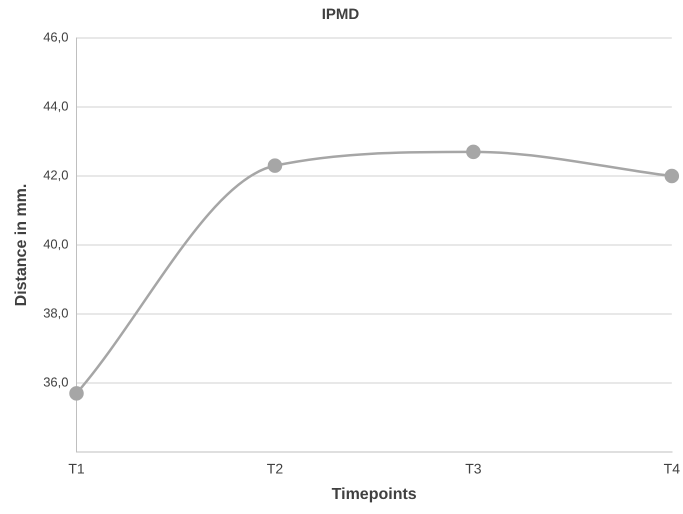  I want to click on x-tick-label: T2, so click(275, 468).